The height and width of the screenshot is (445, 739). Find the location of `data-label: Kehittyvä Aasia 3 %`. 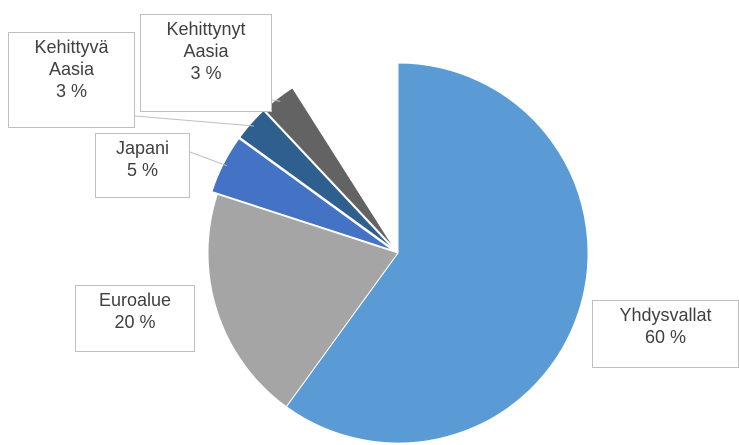

data-label: Kehittyvä Aasia 3 % is located at coordinates (71, 80).